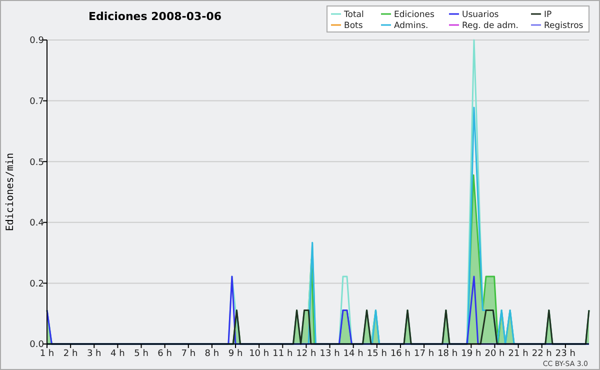 The image size is (600, 370). Describe the element at coordinates (47, 354) in the screenshot. I see `x-tick-label: 1 h` at that location.